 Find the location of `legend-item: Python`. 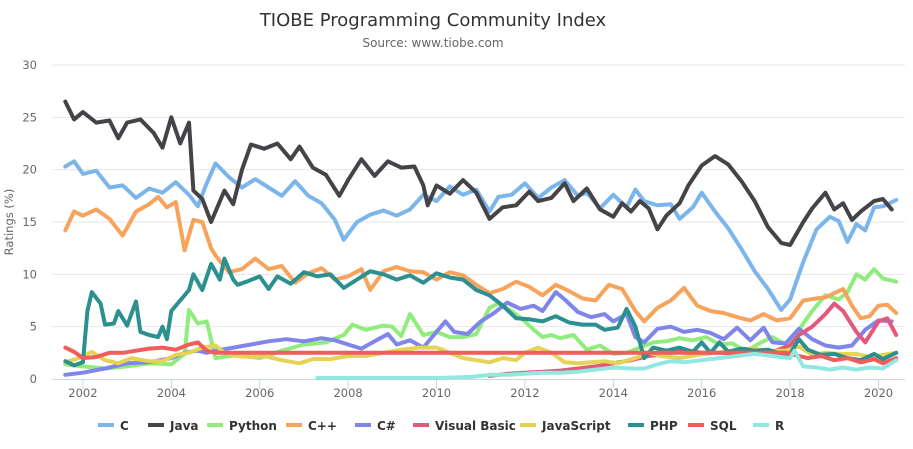

legend-item: Python is located at coordinates (242, 426).